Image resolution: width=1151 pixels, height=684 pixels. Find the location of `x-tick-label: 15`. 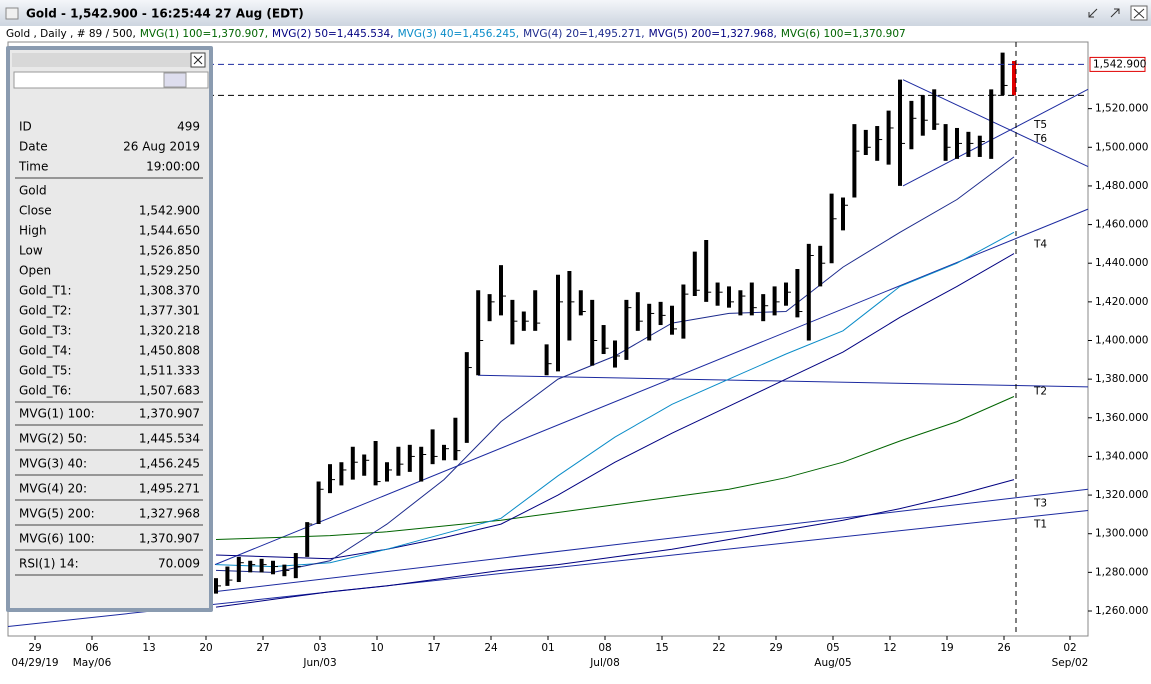

x-tick-label: 15 is located at coordinates (661, 648).